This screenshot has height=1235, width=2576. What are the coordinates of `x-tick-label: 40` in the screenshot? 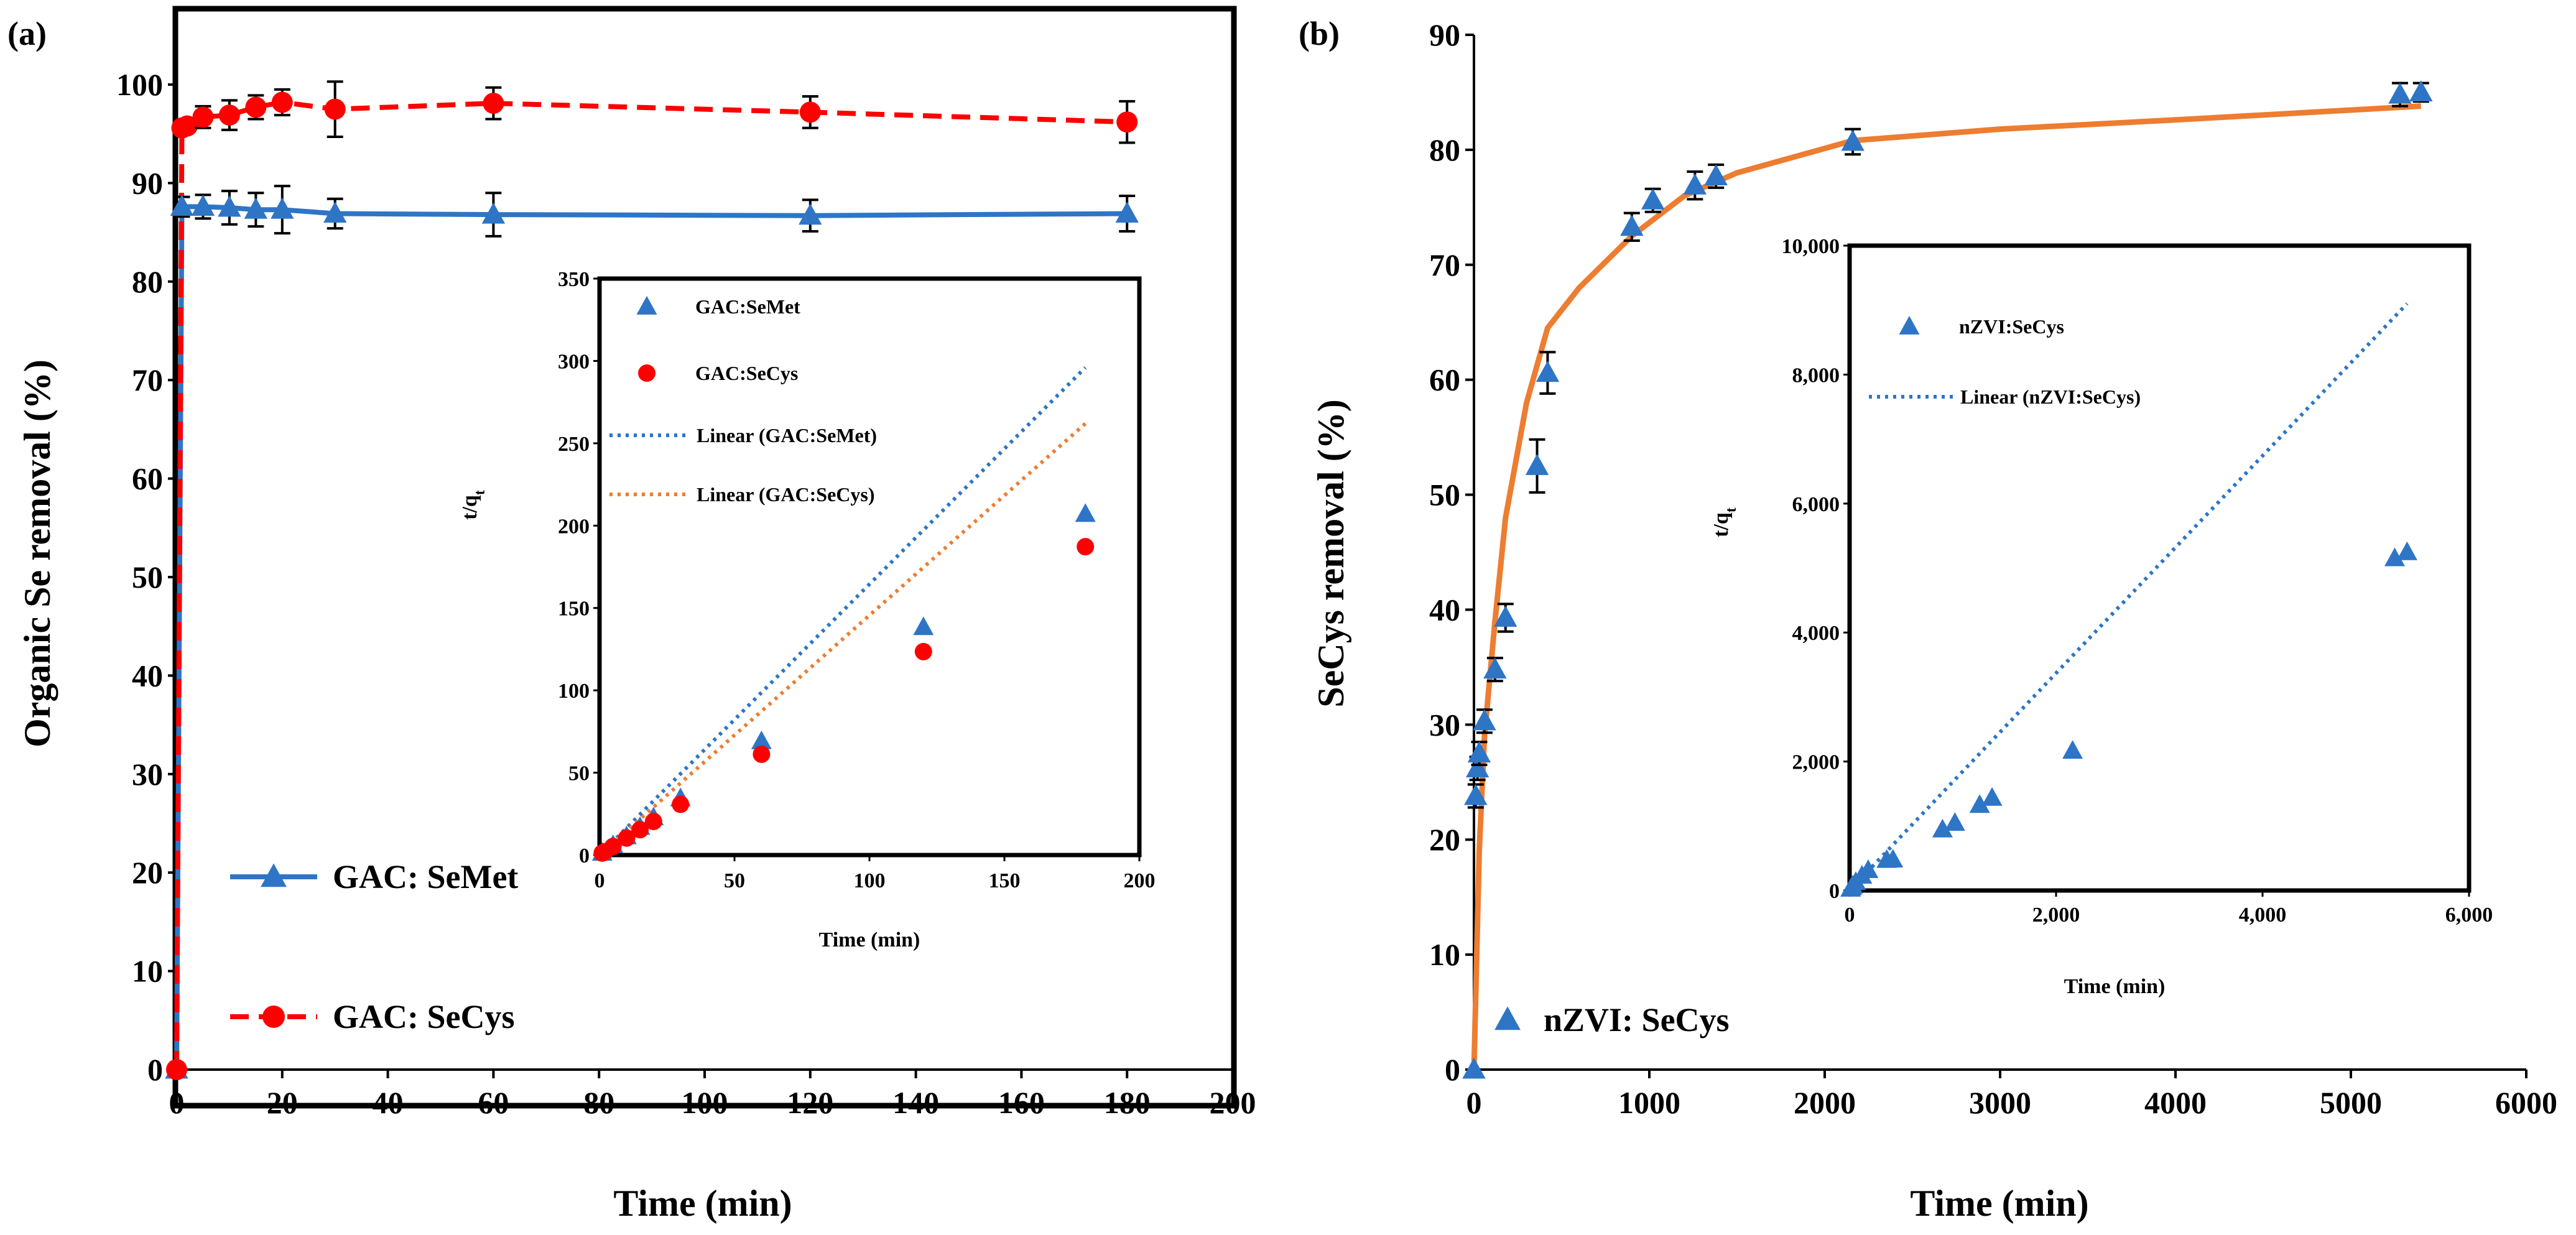 It's located at (389, 1102).